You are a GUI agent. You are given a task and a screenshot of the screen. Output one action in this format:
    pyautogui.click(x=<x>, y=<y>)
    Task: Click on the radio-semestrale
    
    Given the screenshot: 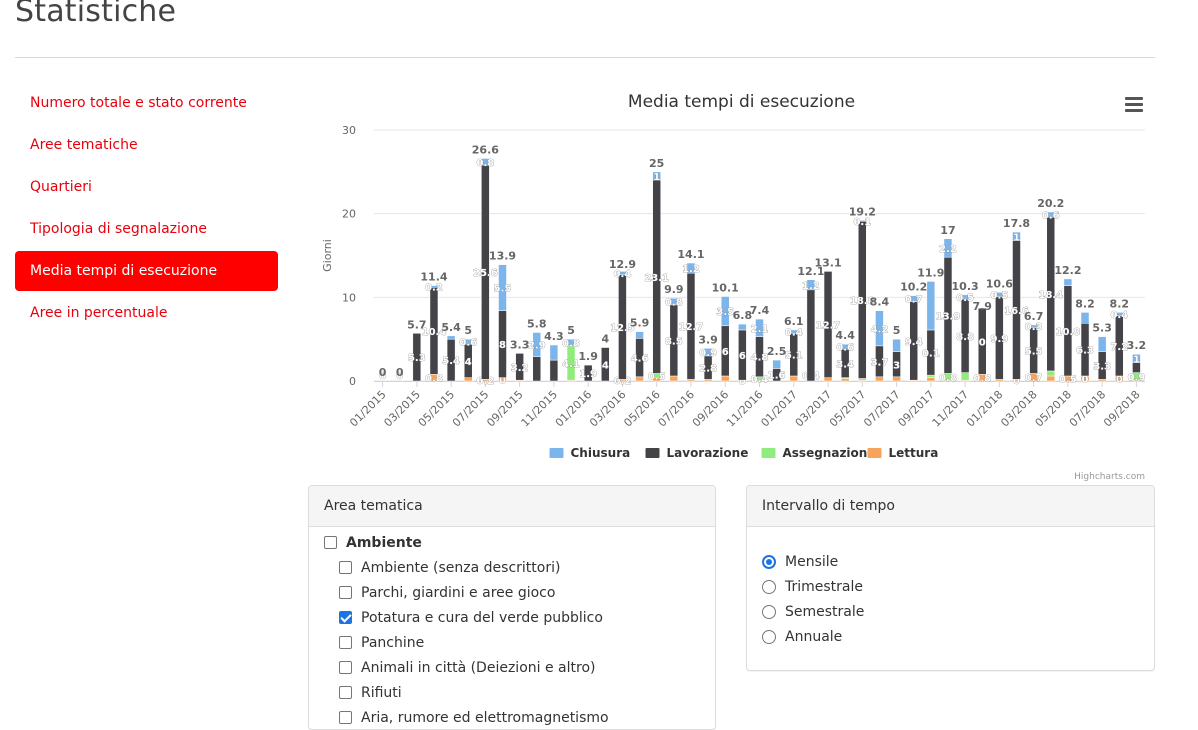 What is the action you would take?
    pyautogui.click(x=769, y=611)
    